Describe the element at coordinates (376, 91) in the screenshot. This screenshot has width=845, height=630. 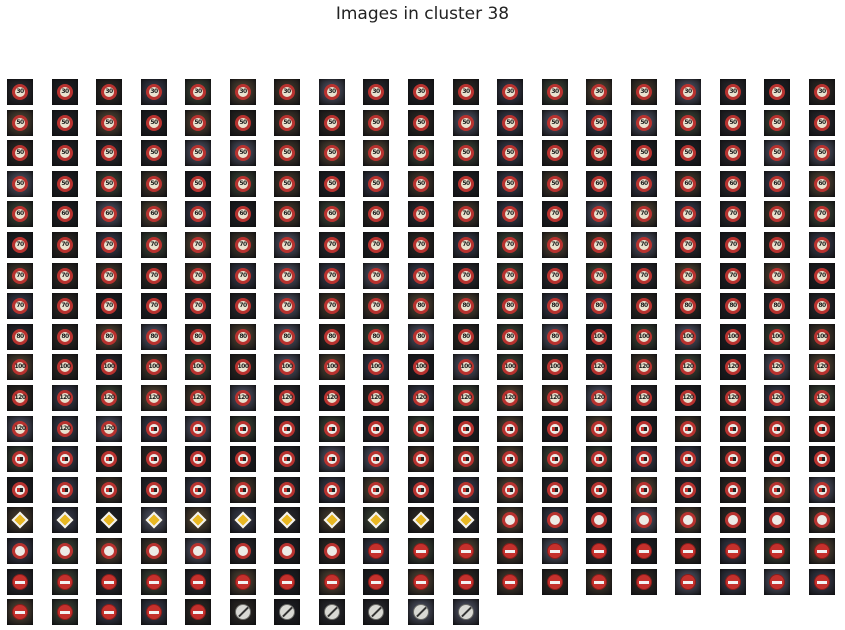
I see `speed-limit-value: 30` at that location.